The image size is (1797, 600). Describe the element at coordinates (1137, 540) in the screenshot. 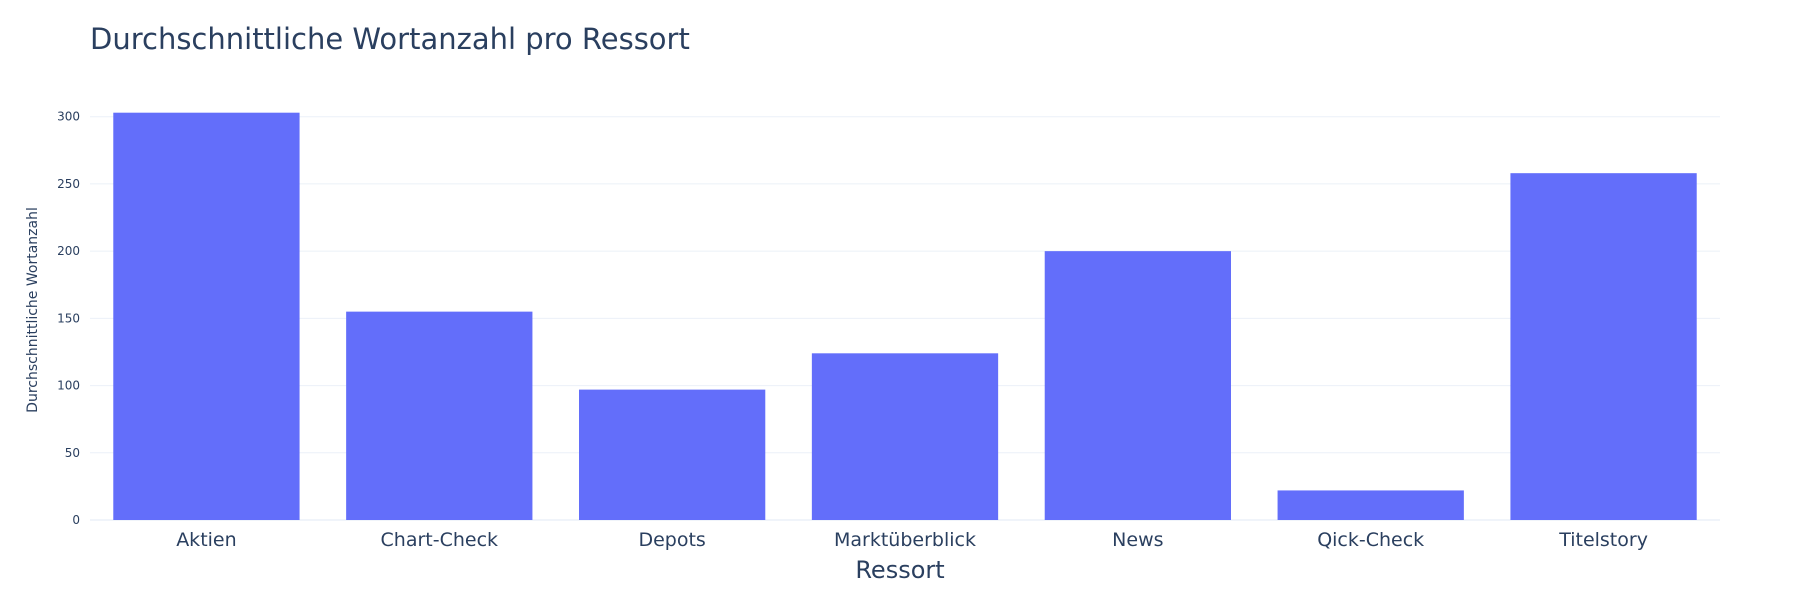

I see `x-tick-label: News` at that location.